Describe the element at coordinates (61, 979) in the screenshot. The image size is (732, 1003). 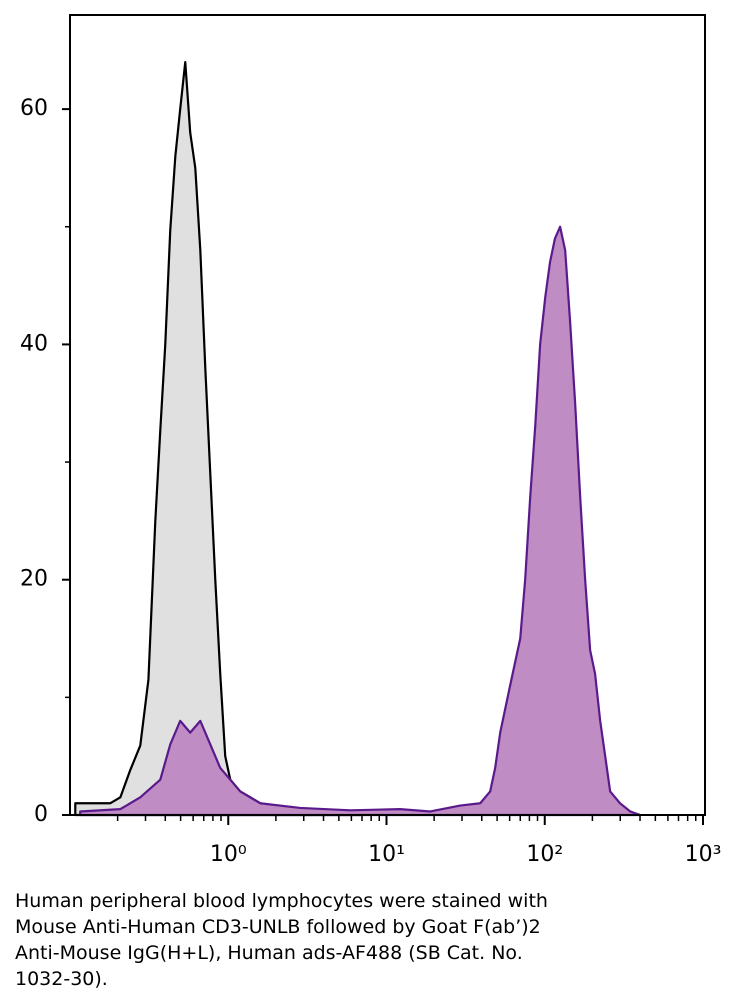
I see `caption-line: 1032-30).` at that location.